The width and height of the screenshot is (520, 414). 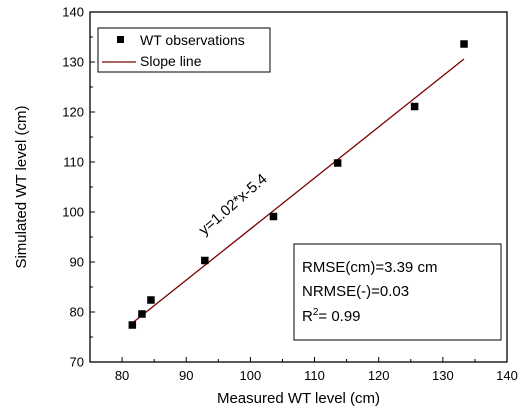 I want to click on y-axis-ticks: 70 80 90 100 110 120 130 140, so click(x=78, y=187).